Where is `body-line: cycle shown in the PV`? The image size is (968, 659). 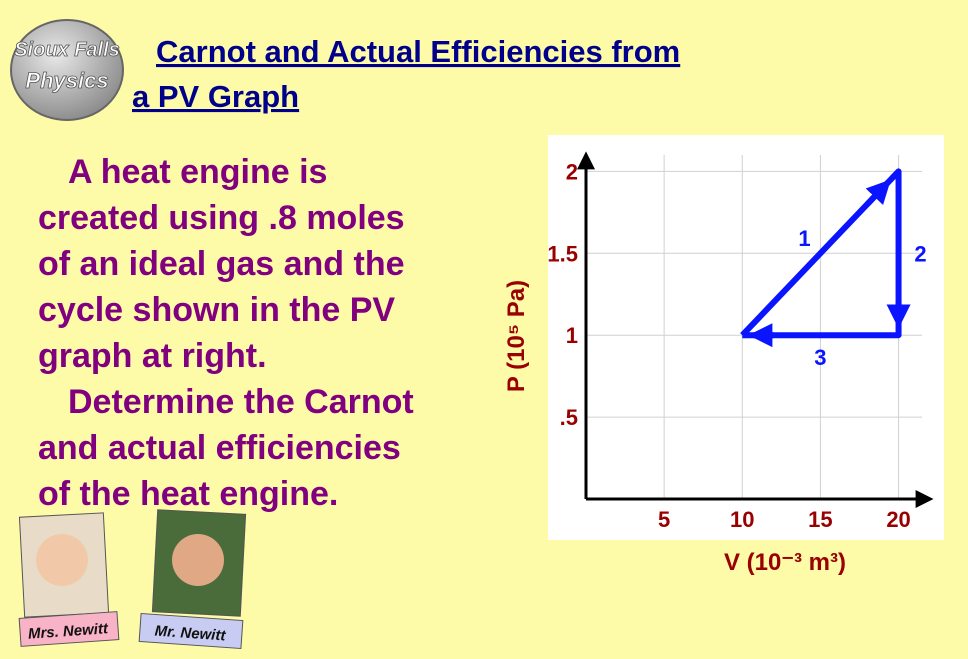
body-line: cycle shown in the PV is located at coordinates (216, 310).